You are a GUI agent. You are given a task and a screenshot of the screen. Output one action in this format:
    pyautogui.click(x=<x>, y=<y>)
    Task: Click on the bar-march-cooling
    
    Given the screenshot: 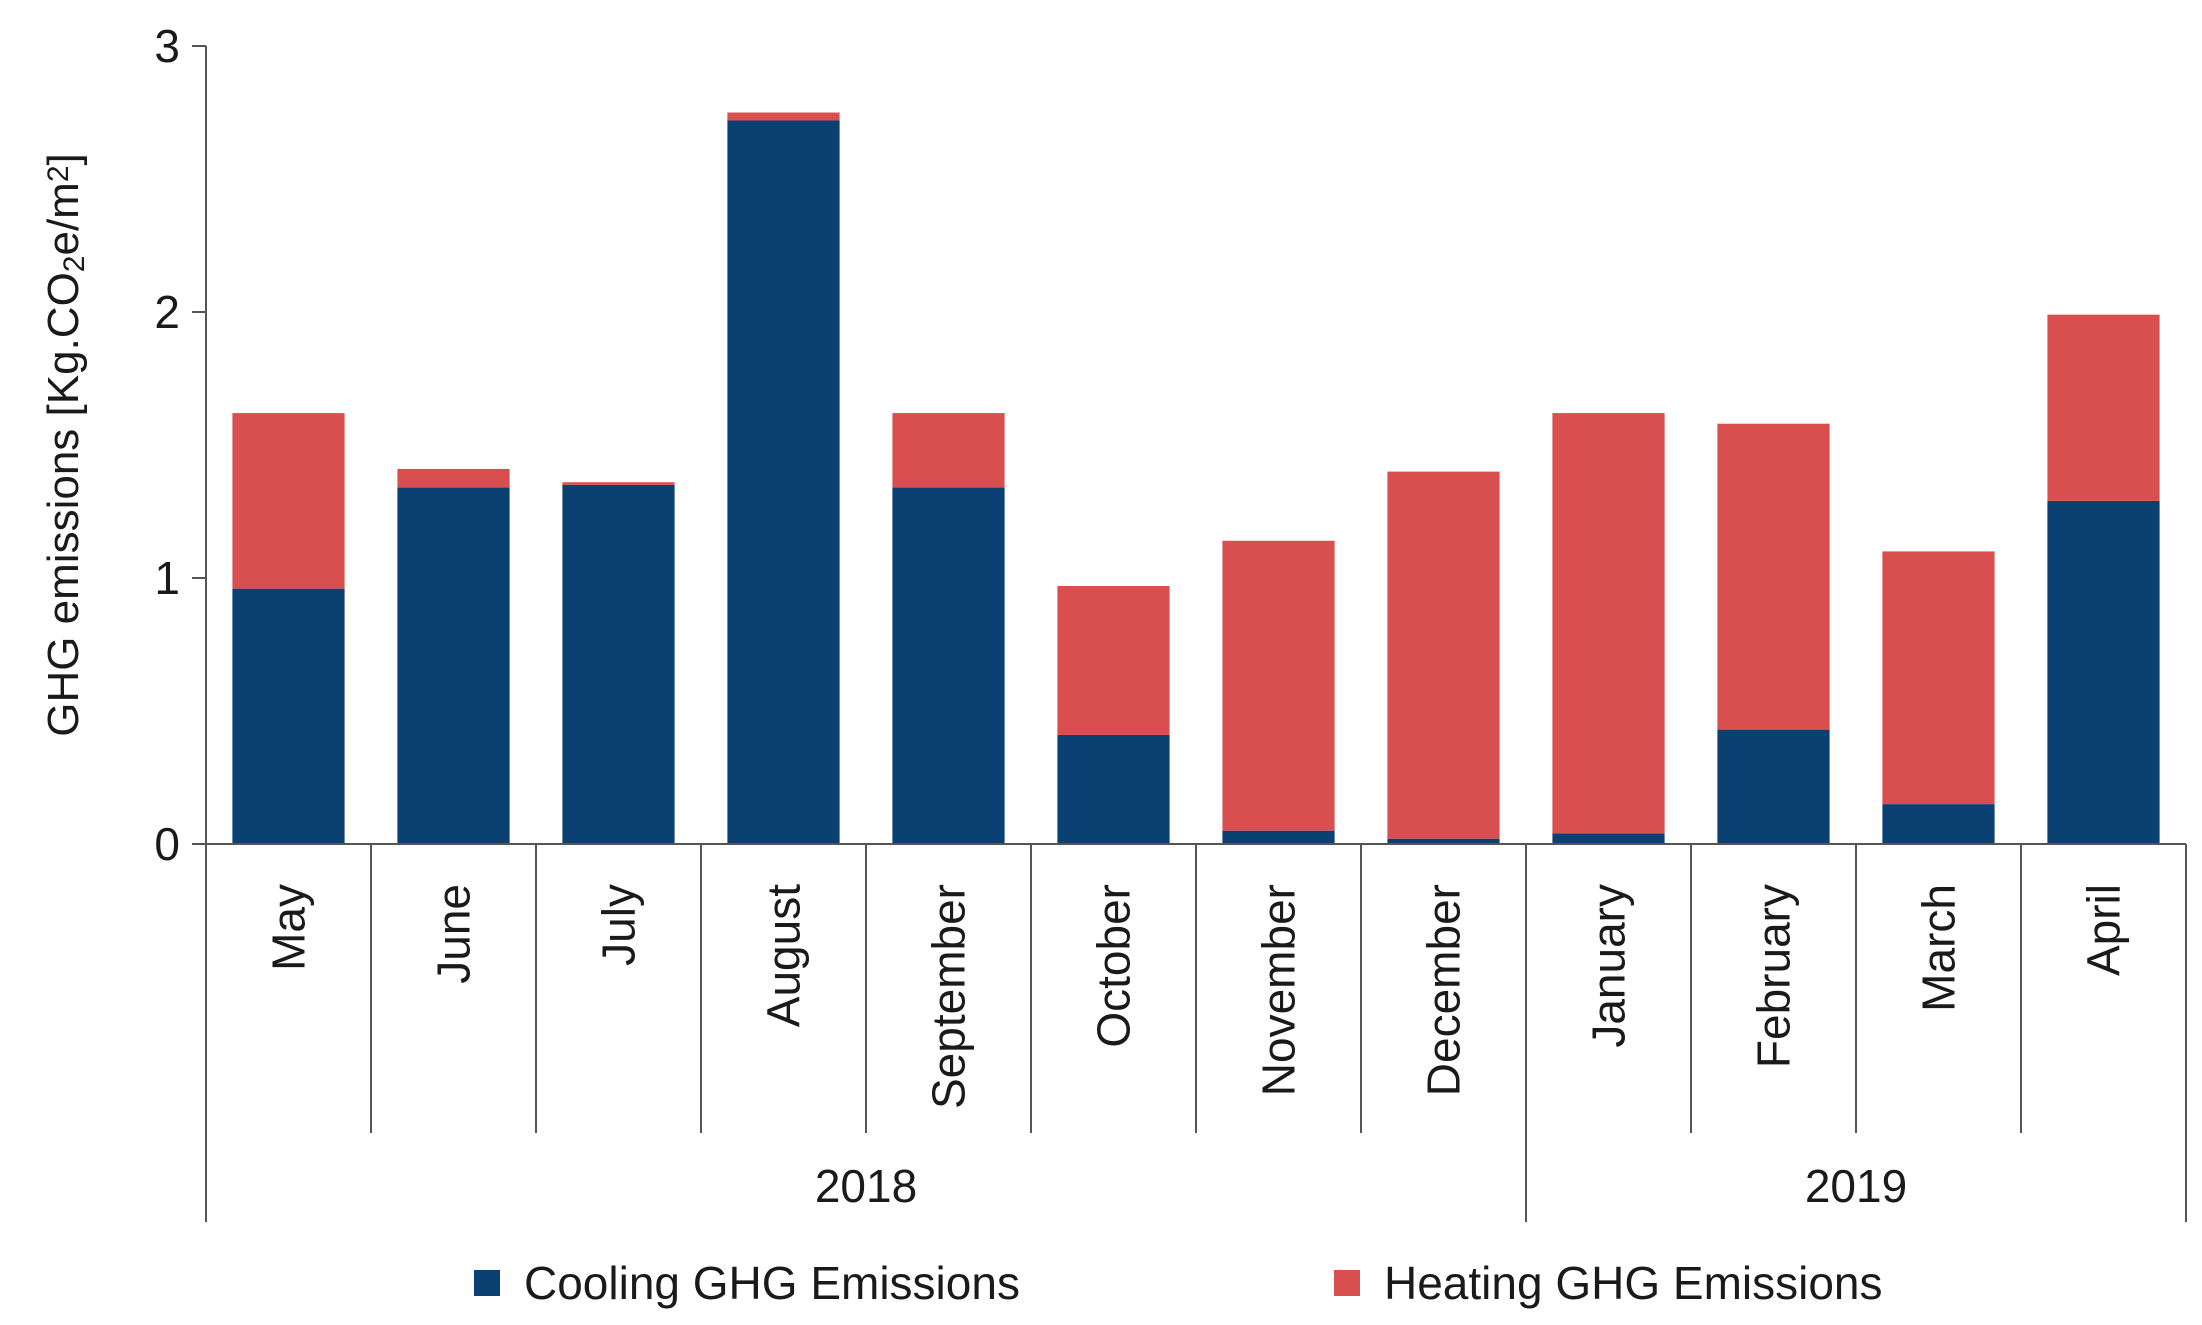 What is the action you would take?
    pyautogui.click(x=1938, y=824)
    